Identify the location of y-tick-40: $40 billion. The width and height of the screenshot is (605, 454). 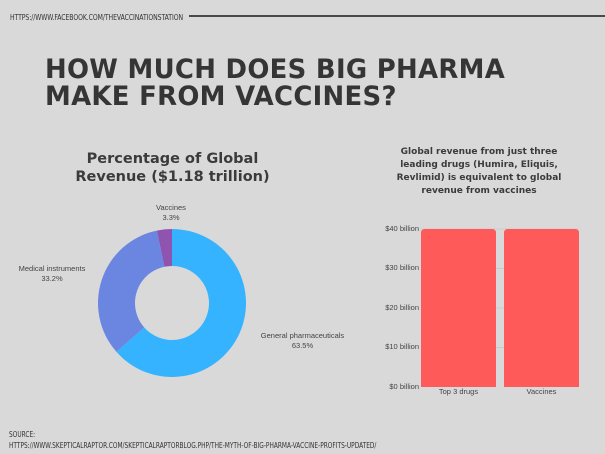
(402, 228).